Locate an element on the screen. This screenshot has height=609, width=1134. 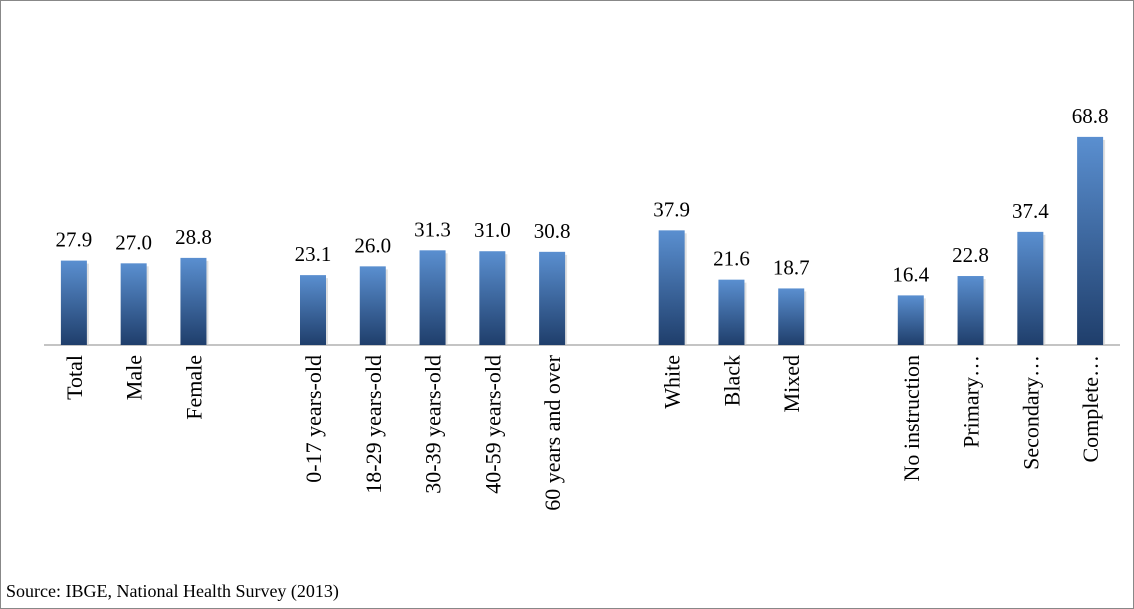
value-label: 31.0 is located at coordinates (492, 230).